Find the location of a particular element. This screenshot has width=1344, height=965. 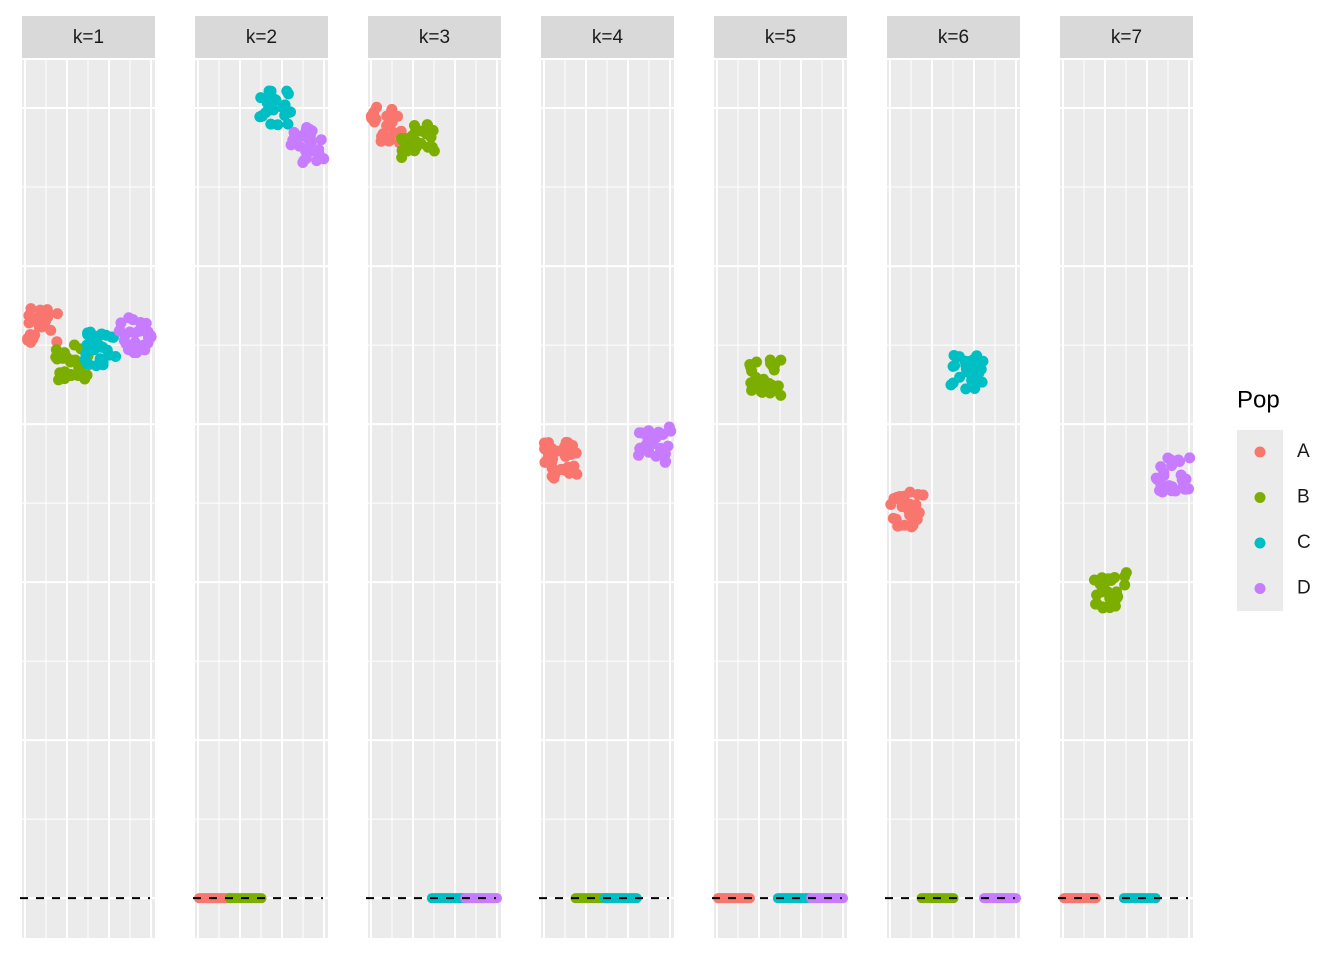

facet: k=2 is located at coordinates (261, 477).